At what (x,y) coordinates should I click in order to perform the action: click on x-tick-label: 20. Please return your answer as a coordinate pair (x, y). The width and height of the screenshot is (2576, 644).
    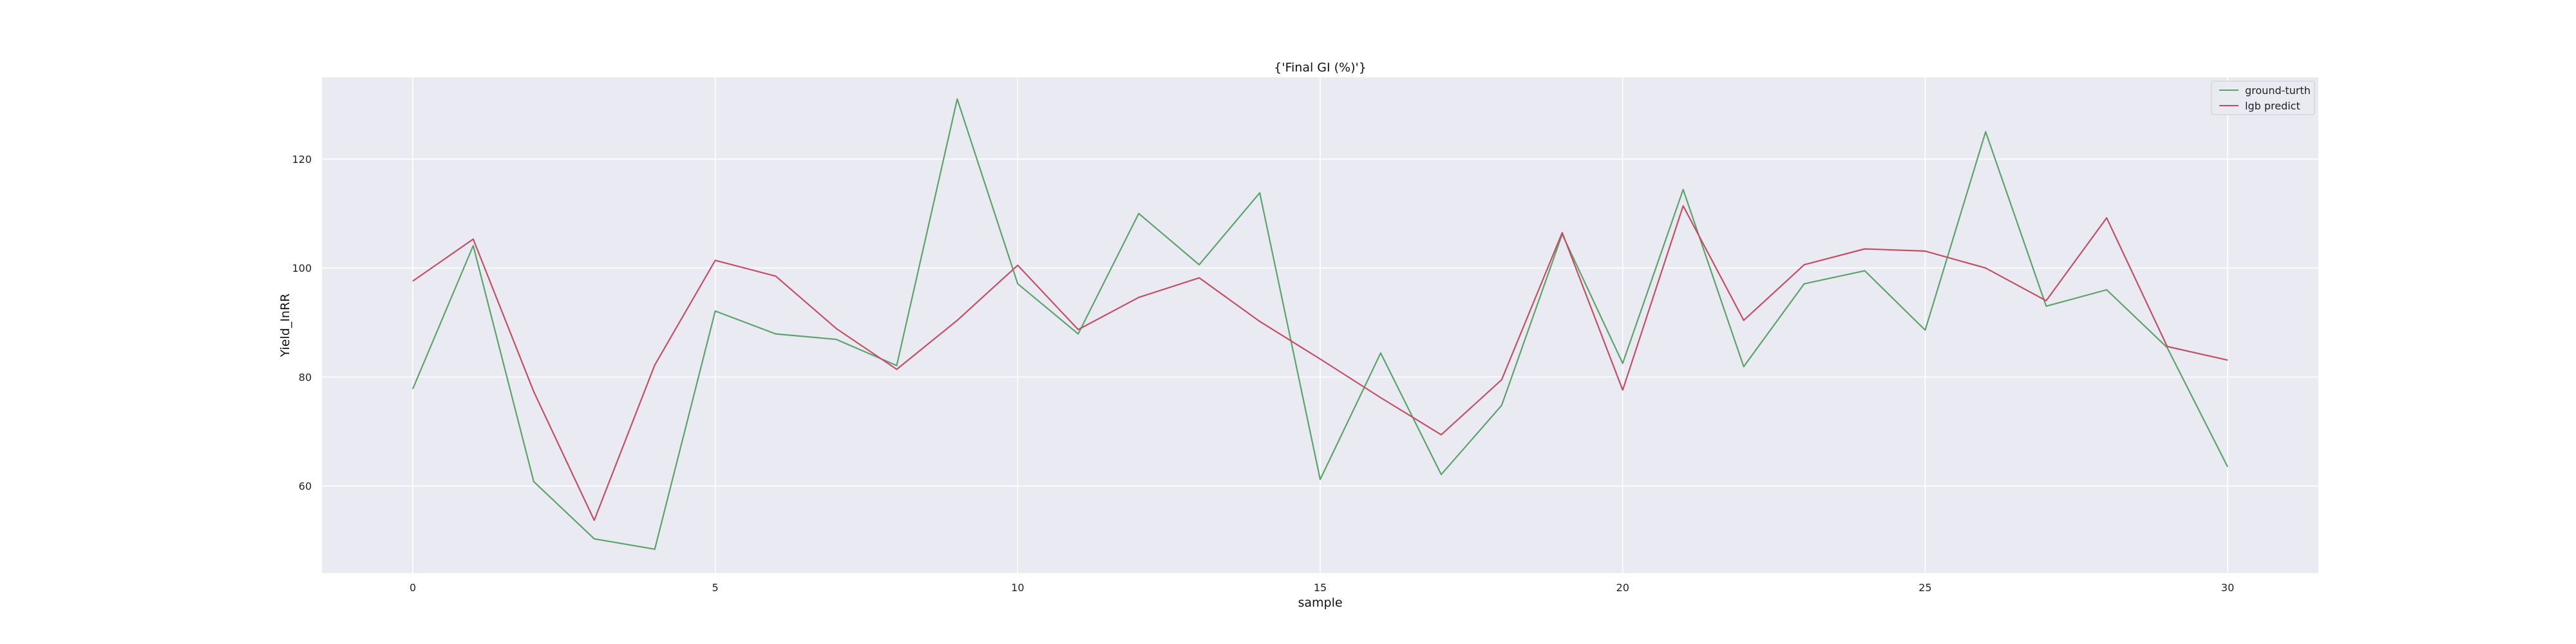
    Looking at the image, I should click on (1622, 588).